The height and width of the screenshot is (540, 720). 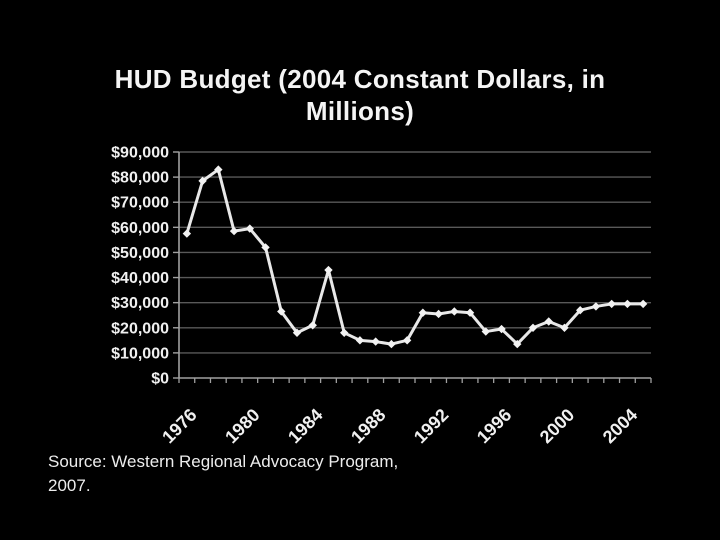 What do you see at coordinates (140, 228) in the screenshot?
I see `y-axis-label: $60,000` at bounding box center [140, 228].